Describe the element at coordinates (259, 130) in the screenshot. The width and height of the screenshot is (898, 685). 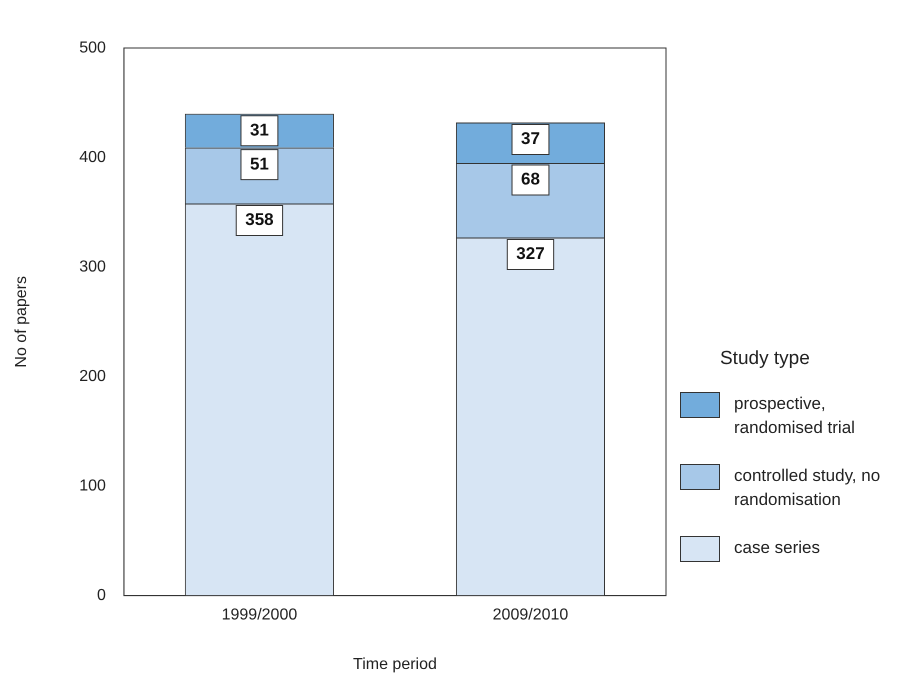
I see `data-label: 31` at that location.